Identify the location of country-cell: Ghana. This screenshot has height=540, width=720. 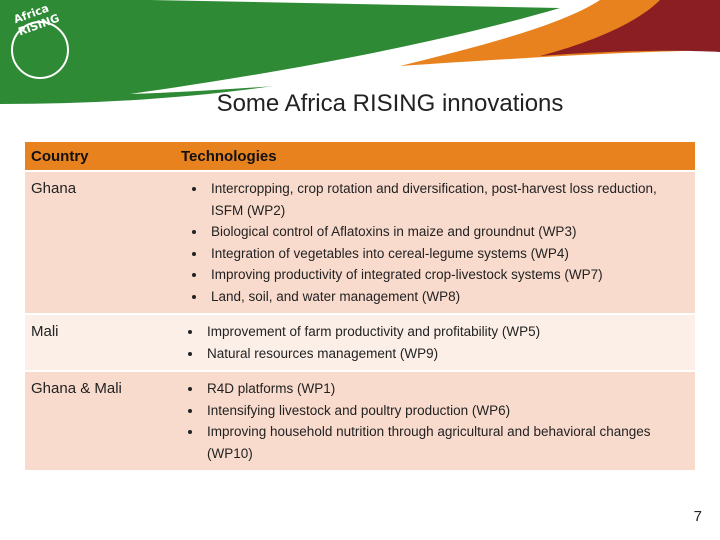
(100, 243).